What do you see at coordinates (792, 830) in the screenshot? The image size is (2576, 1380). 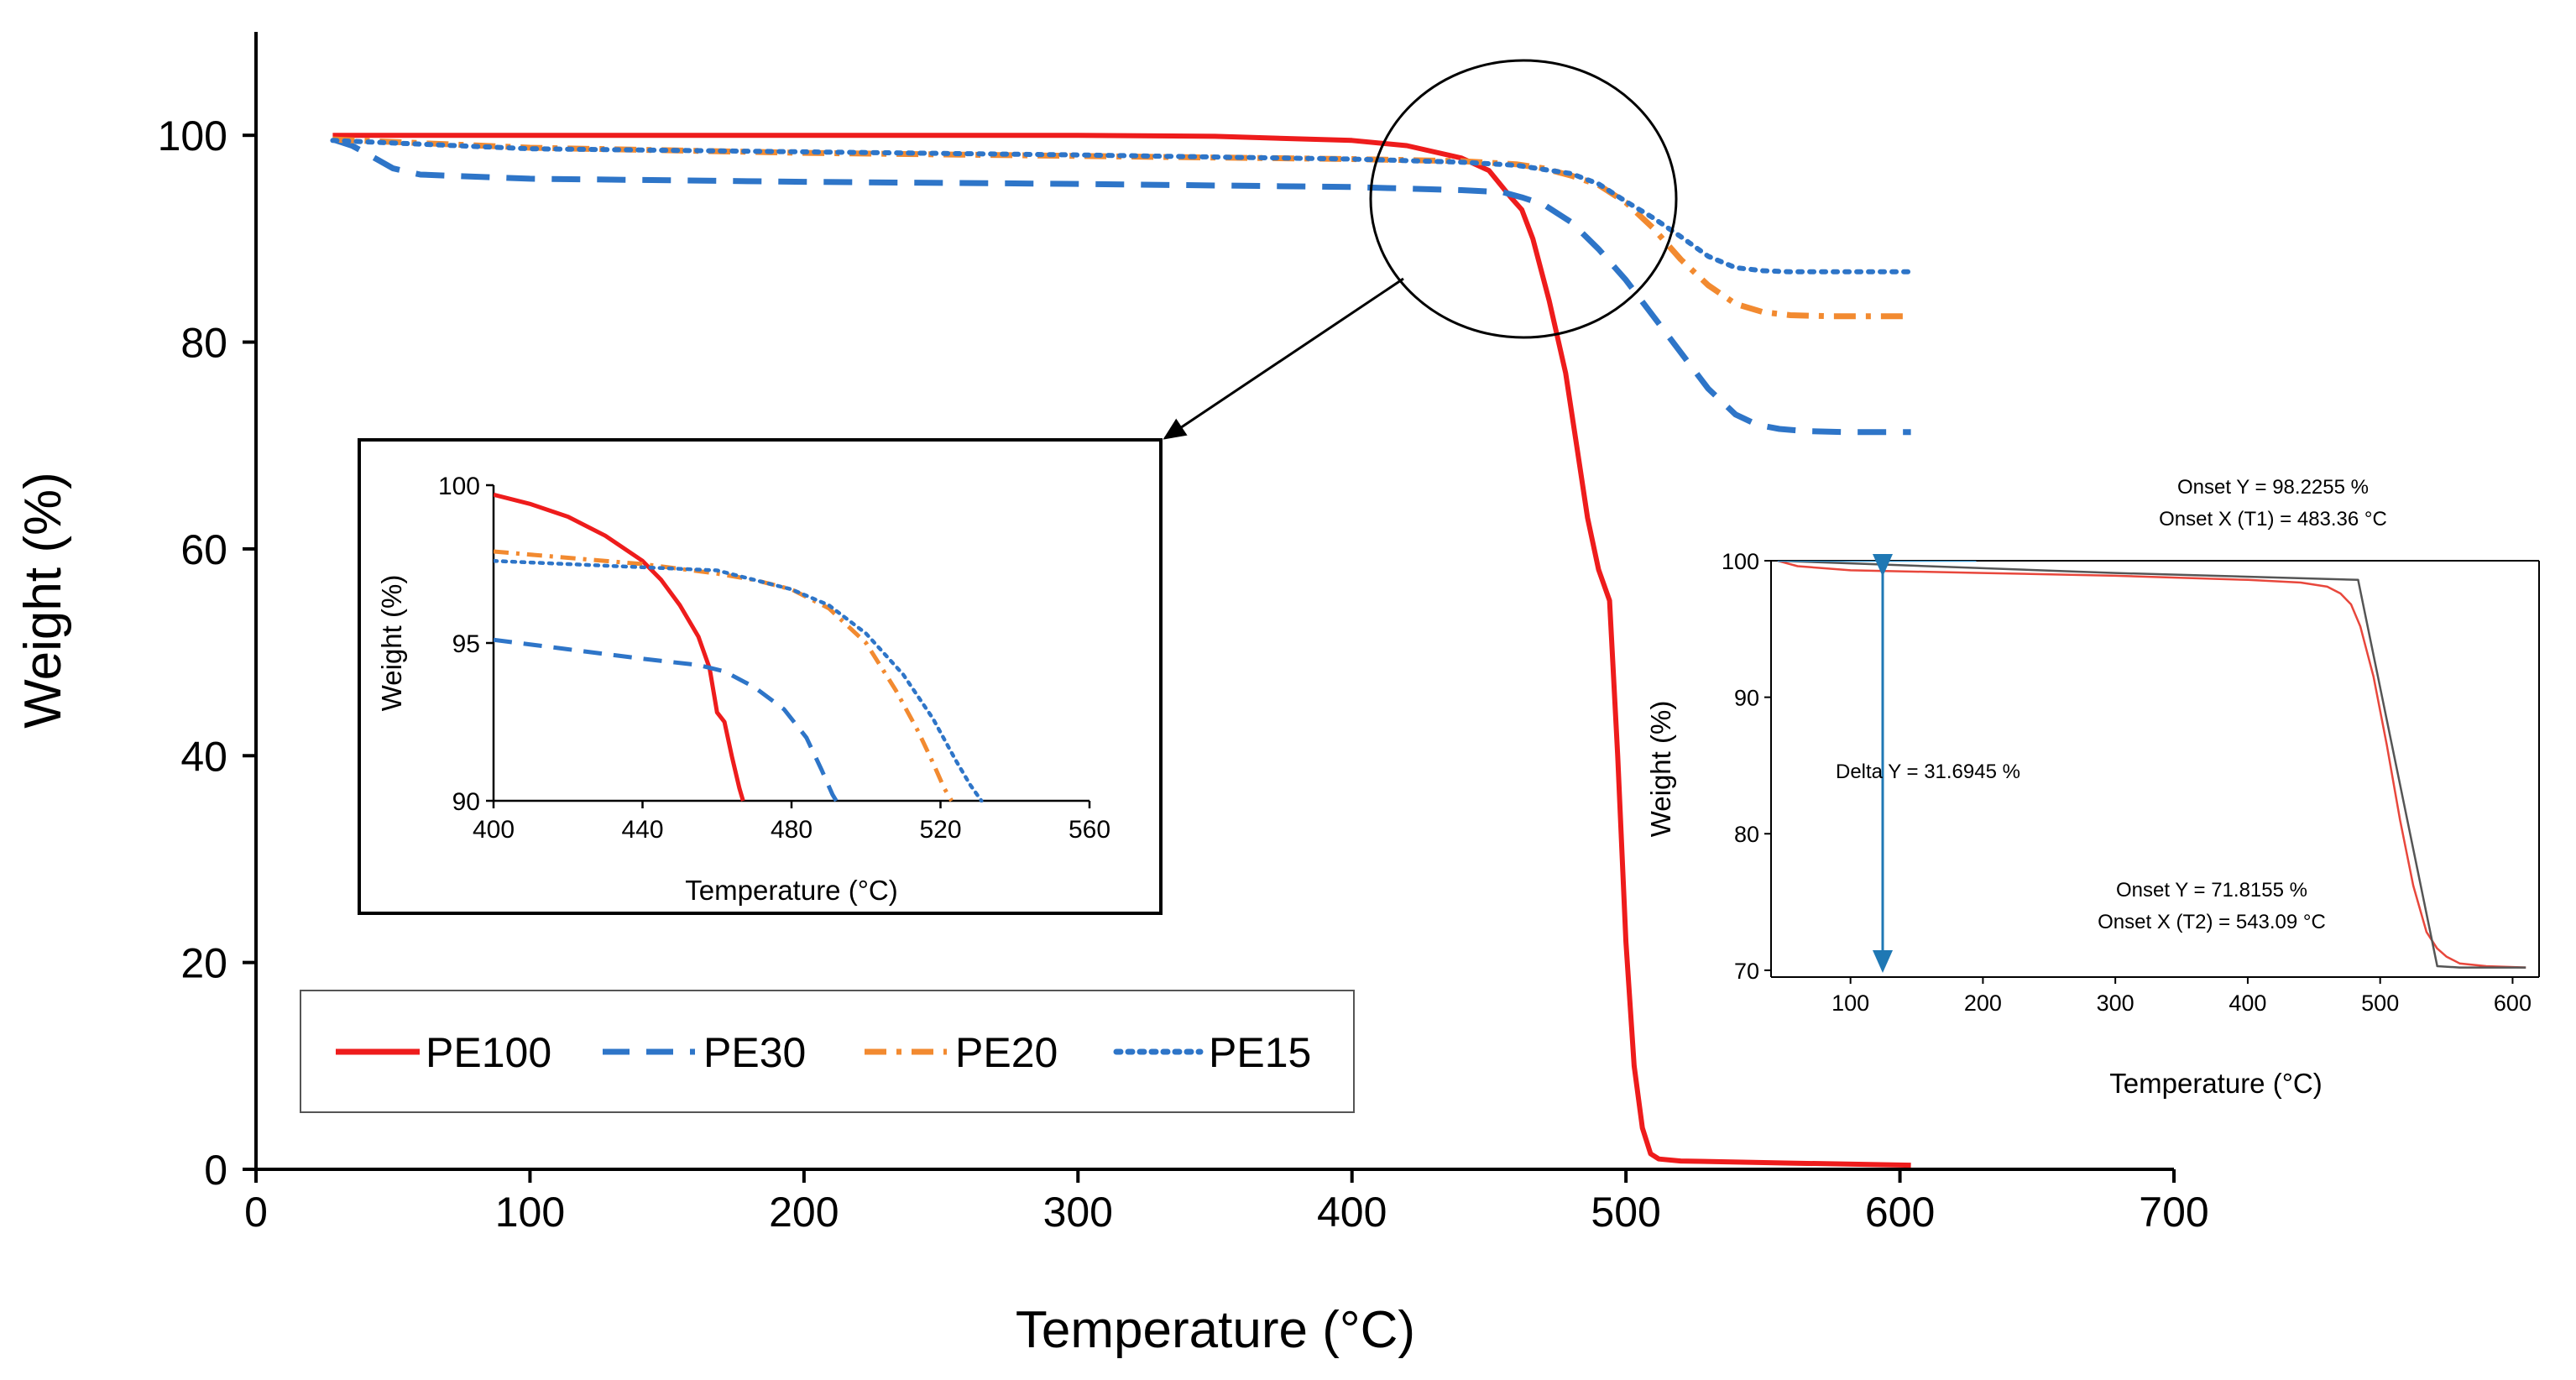 I see `inset1-x-tick-label: 480` at bounding box center [792, 830].